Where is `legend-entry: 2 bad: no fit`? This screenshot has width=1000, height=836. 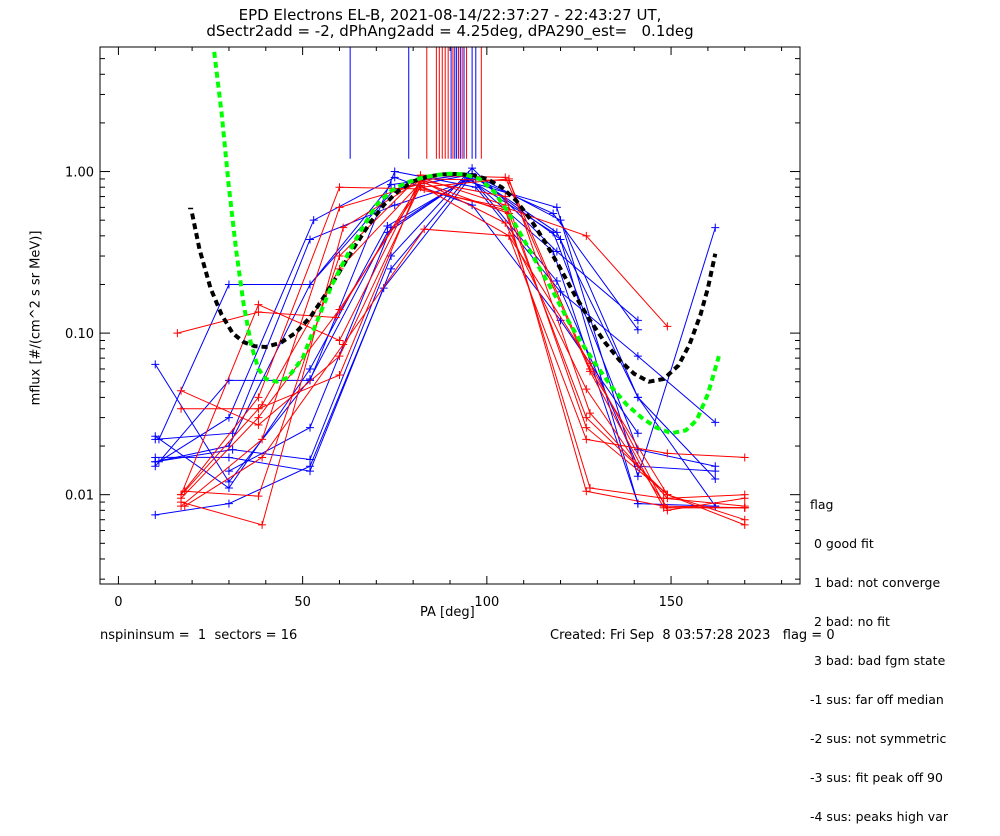
legend-entry: 2 bad: no fit is located at coordinates (850, 621).